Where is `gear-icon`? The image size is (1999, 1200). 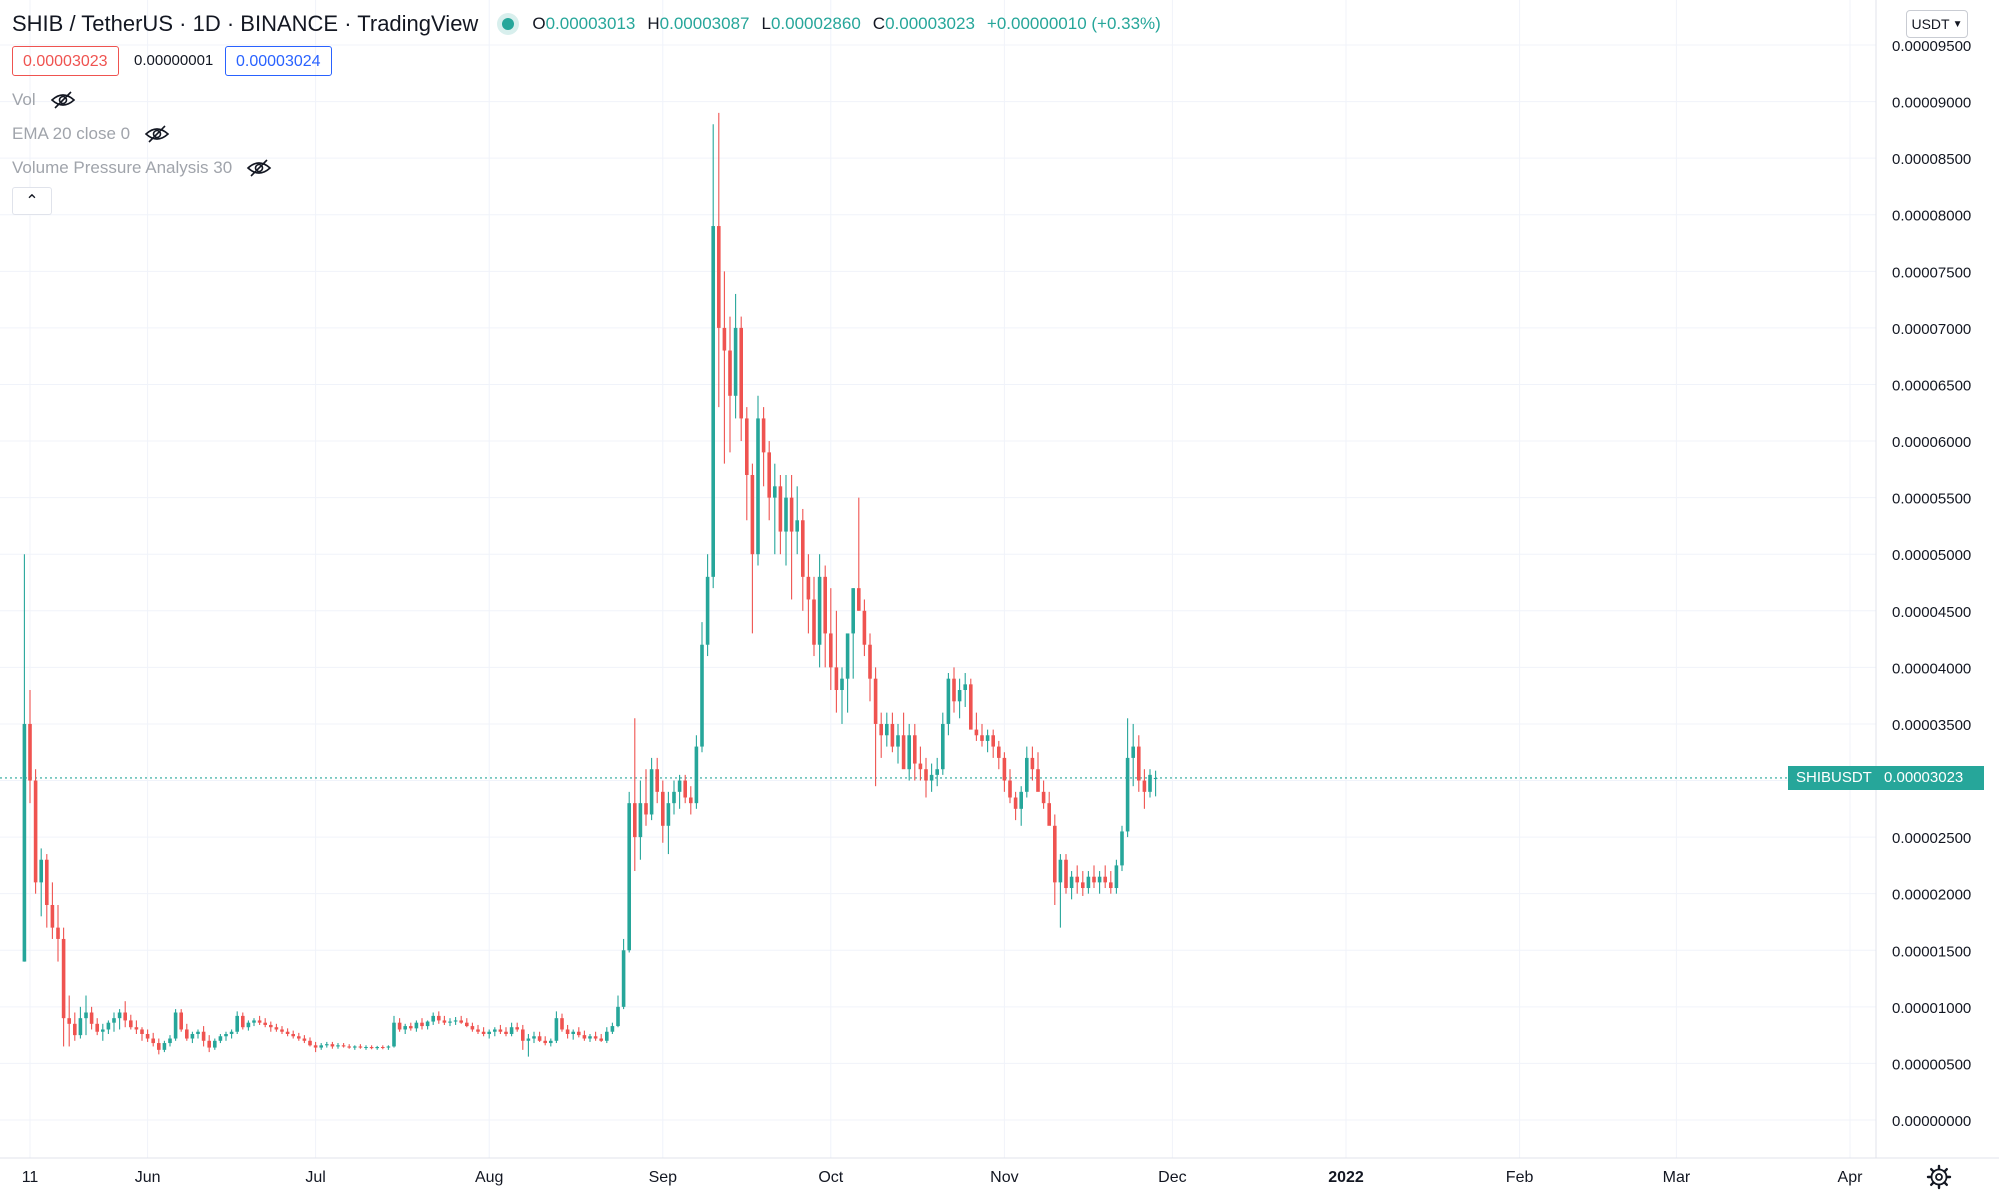
gear-icon is located at coordinates (1939, 1177).